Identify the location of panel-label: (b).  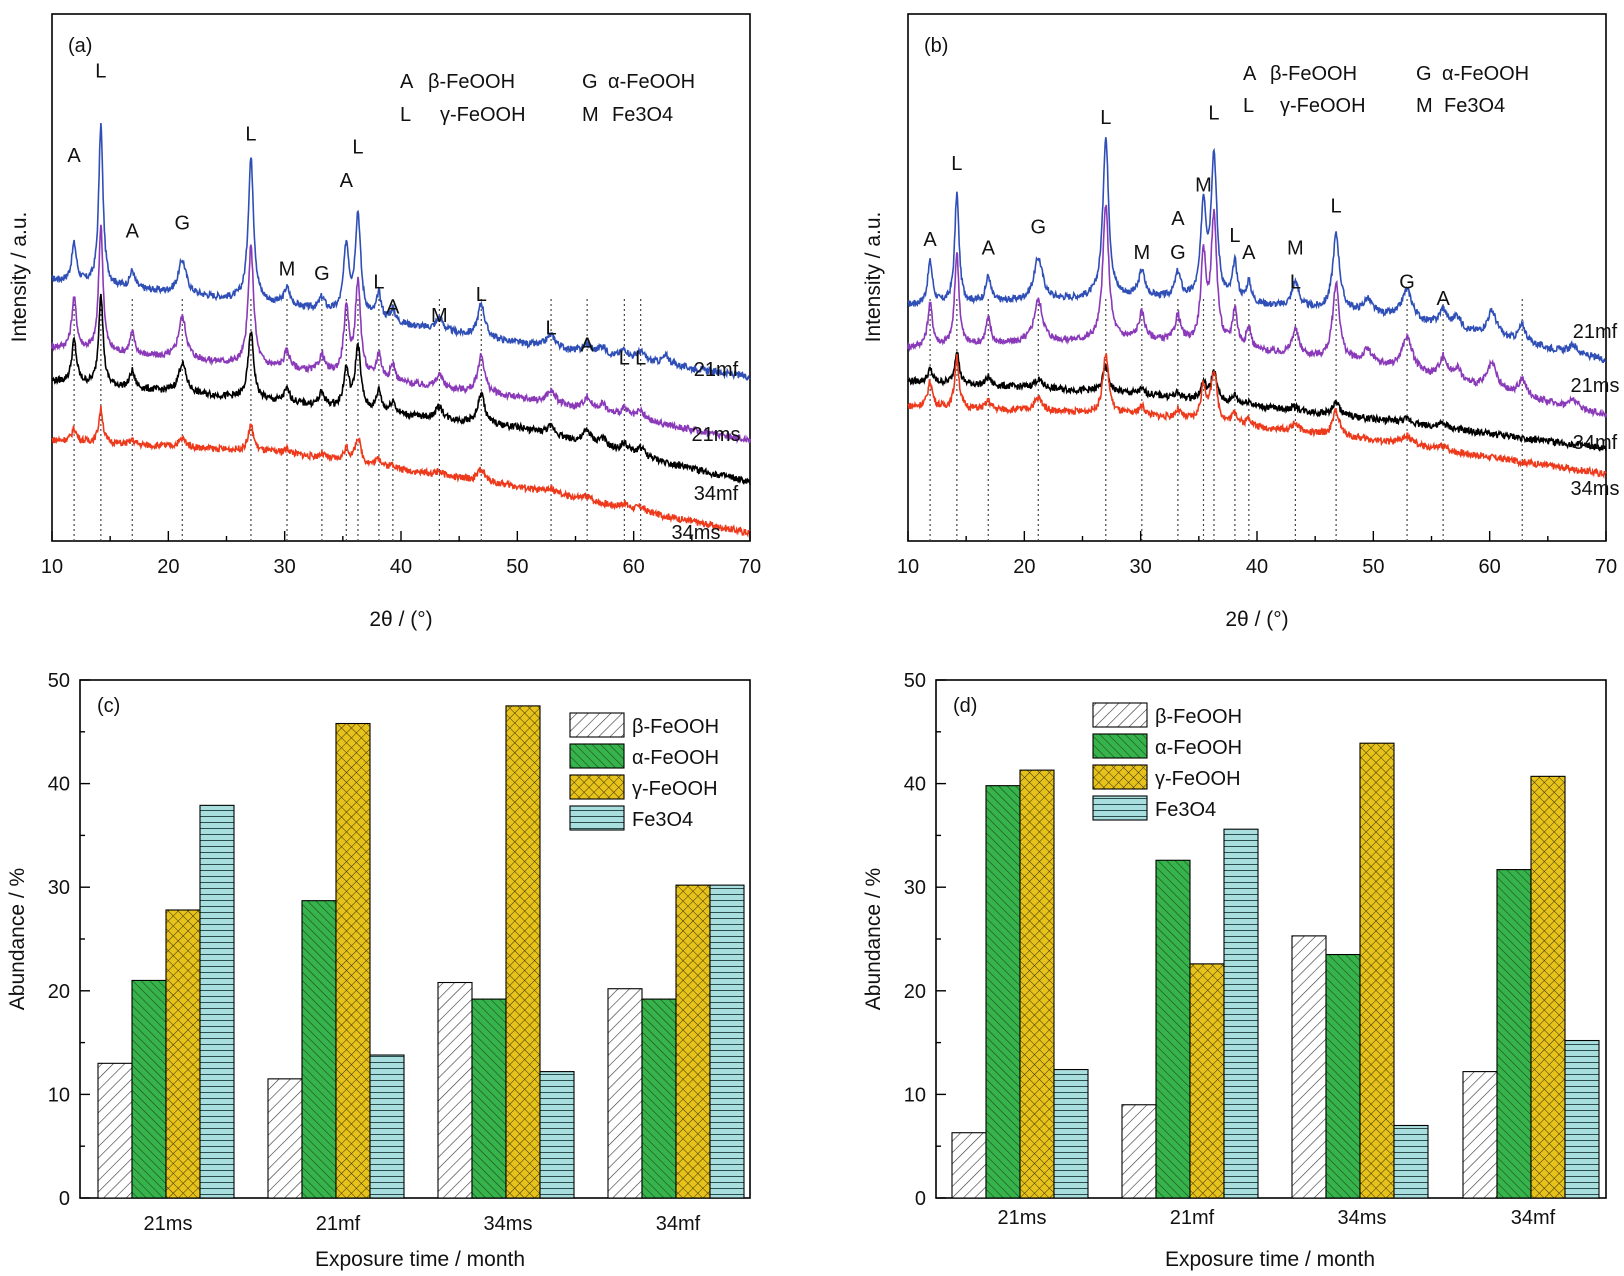
(936, 46).